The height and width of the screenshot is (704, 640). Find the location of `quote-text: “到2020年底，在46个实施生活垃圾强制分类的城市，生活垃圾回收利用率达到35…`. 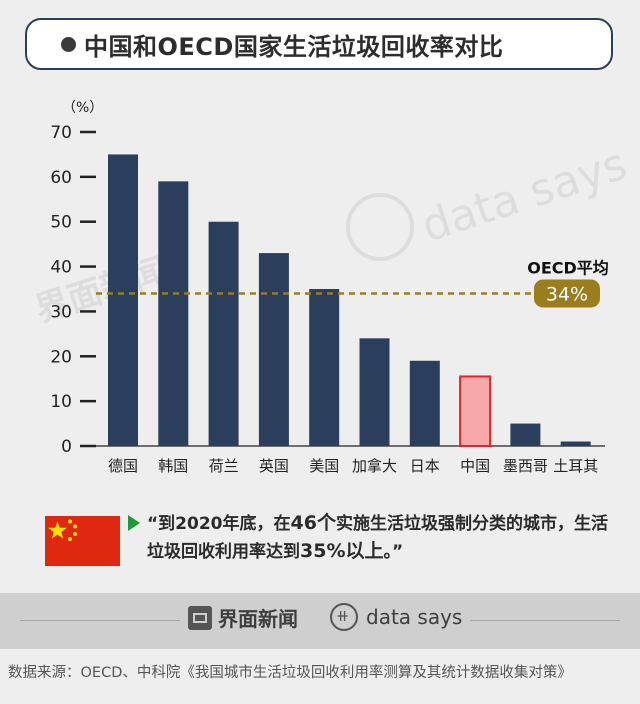

quote-text: “到2020年底，在46个实施生活垃圾强制分类的城市，生活垃圾回收利用率达到35… is located at coordinates (382, 538).